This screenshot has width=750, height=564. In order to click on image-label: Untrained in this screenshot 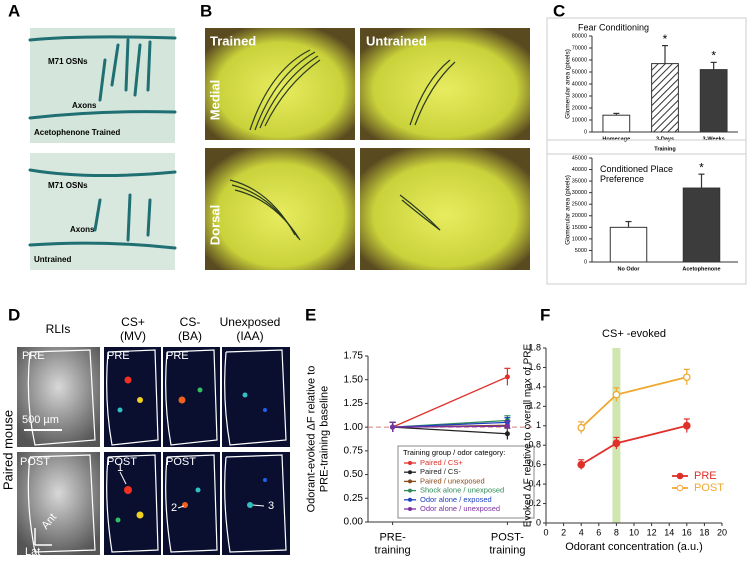, I will do `click(396, 40)`.